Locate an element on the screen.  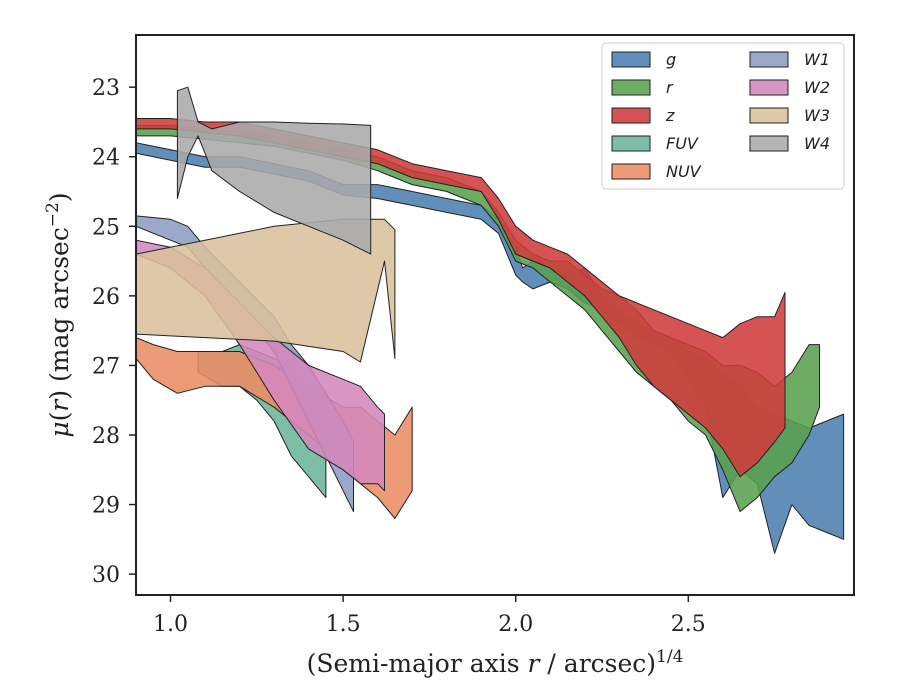
legend: grz FUV NUV W1 W2 W3 W4 is located at coordinates (723, 116).